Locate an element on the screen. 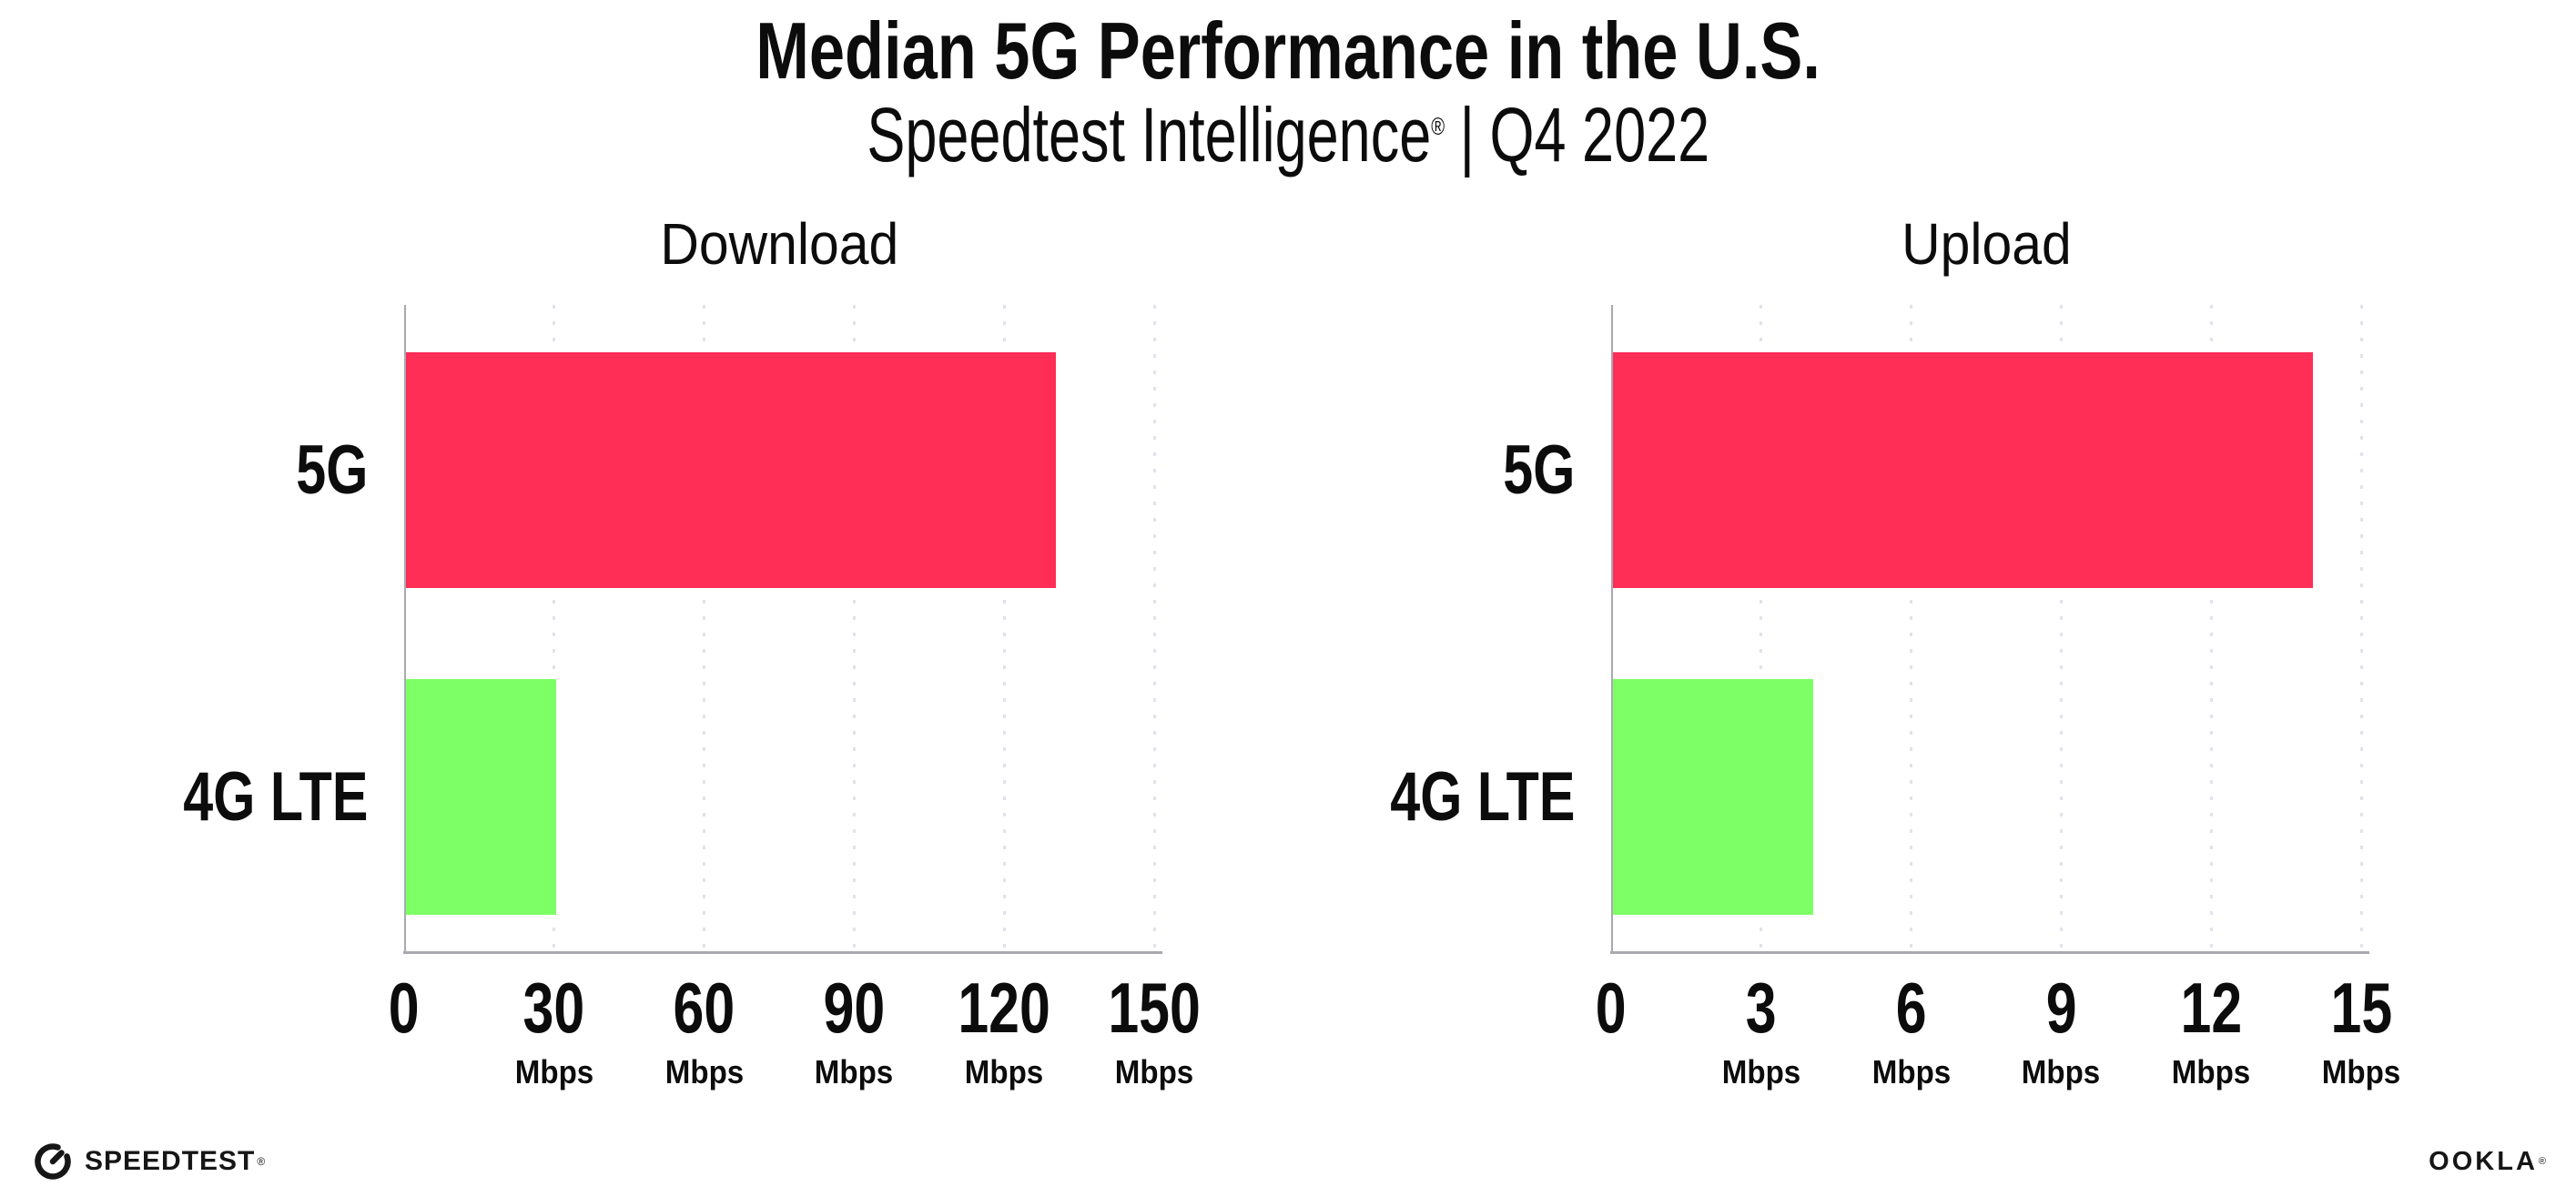  x-tick-label-text: 6 is located at coordinates (1911, 1008).